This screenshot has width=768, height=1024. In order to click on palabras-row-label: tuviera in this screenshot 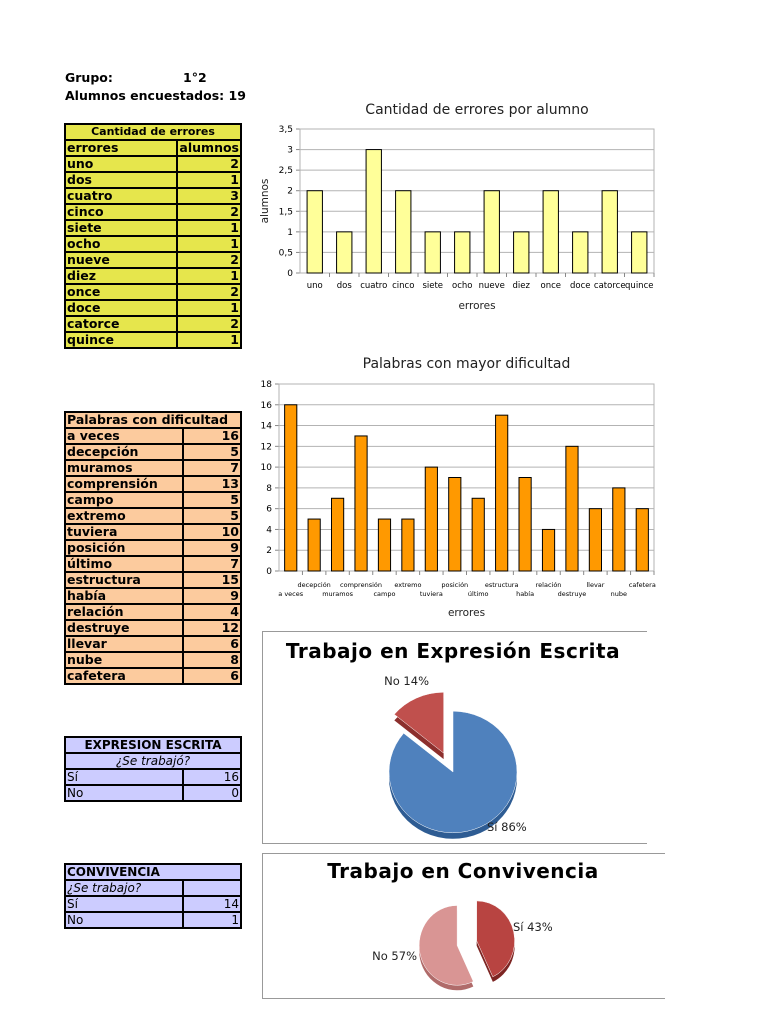, I will do `click(124, 532)`.